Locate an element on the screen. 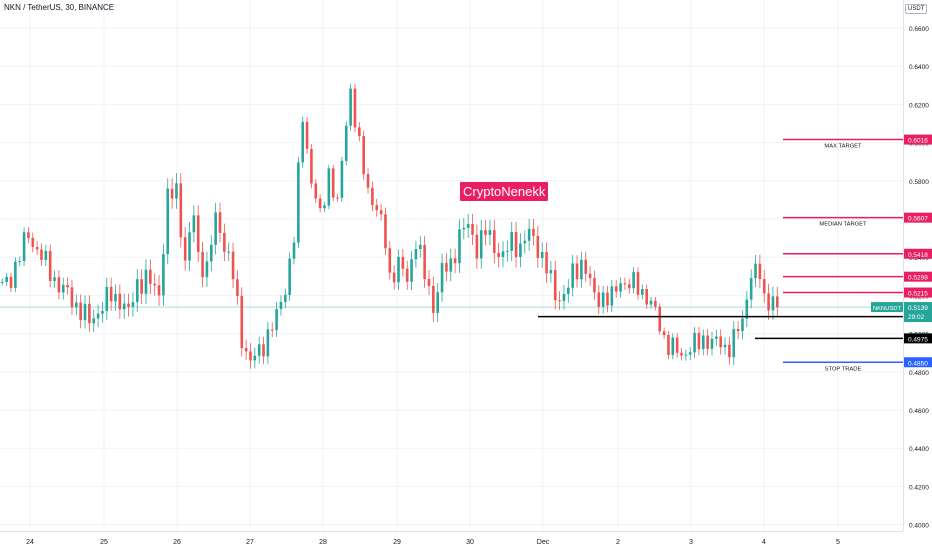  price-tick-label: 0.5800 is located at coordinates (919, 182).